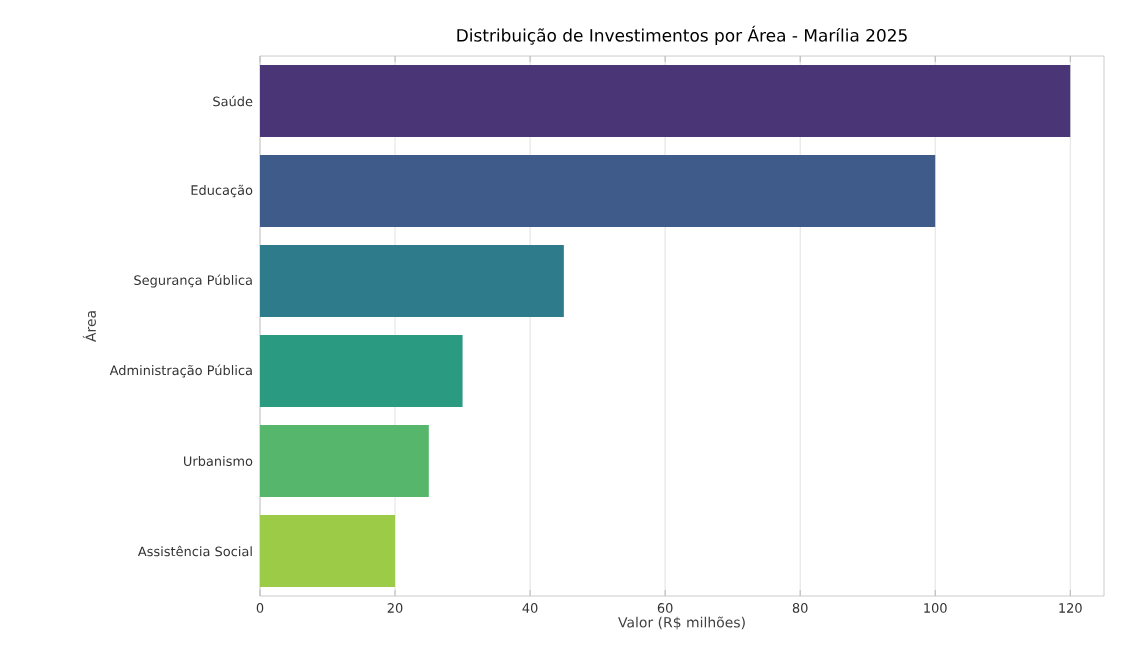  What do you see at coordinates (682, 35) in the screenshot?
I see `chart-title: Distribuição de Investimentos por Área - Marília 2025` at bounding box center [682, 35].